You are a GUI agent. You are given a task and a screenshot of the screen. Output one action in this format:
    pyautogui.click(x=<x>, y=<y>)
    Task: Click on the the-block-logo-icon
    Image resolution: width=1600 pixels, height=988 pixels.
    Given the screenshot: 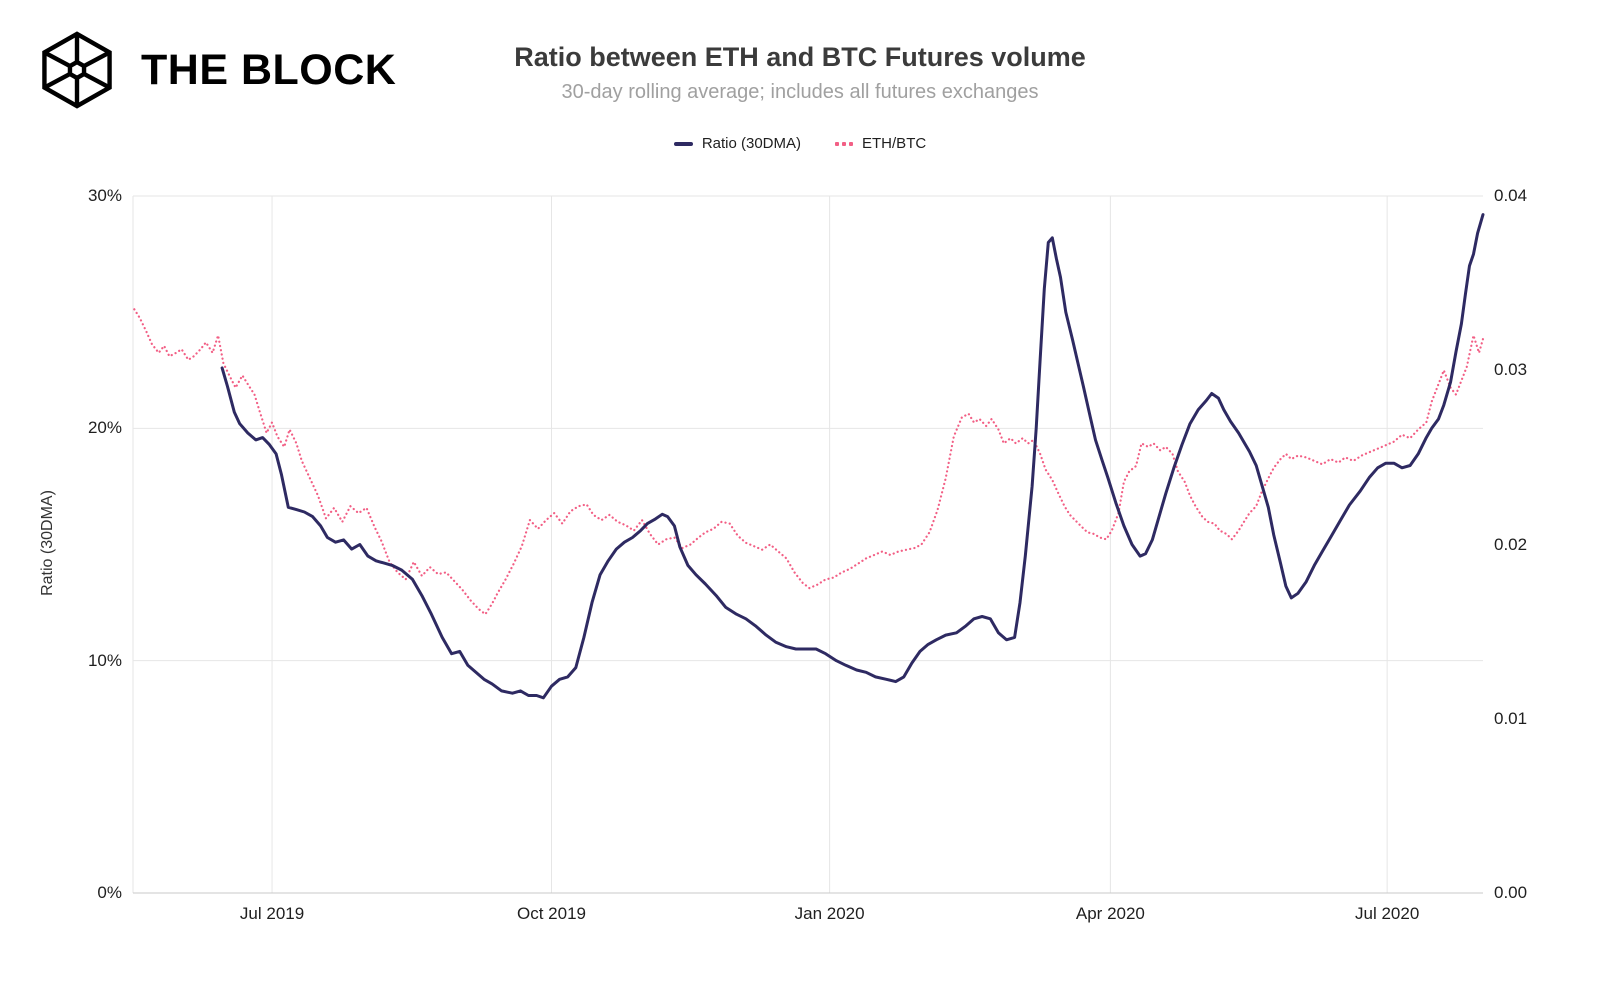 What is the action you would take?
    pyautogui.click(x=77, y=70)
    